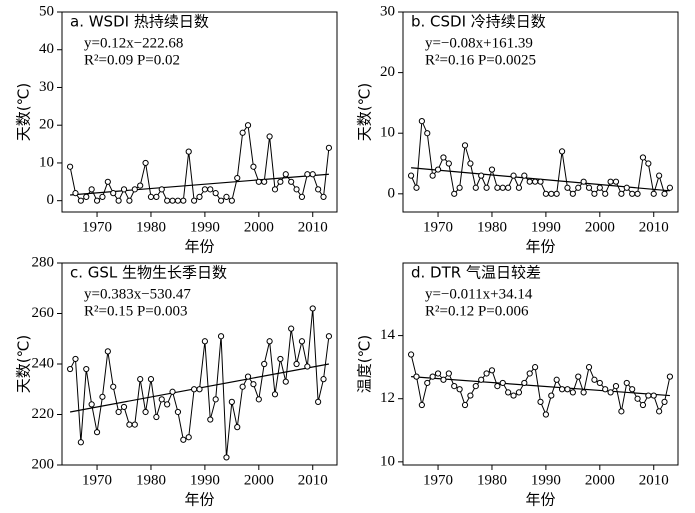 The height and width of the screenshot is (513, 695). What do you see at coordinates (139, 22) in the screenshot?
I see `panel-title: a. WSDI 热持续日数` at bounding box center [139, 22].